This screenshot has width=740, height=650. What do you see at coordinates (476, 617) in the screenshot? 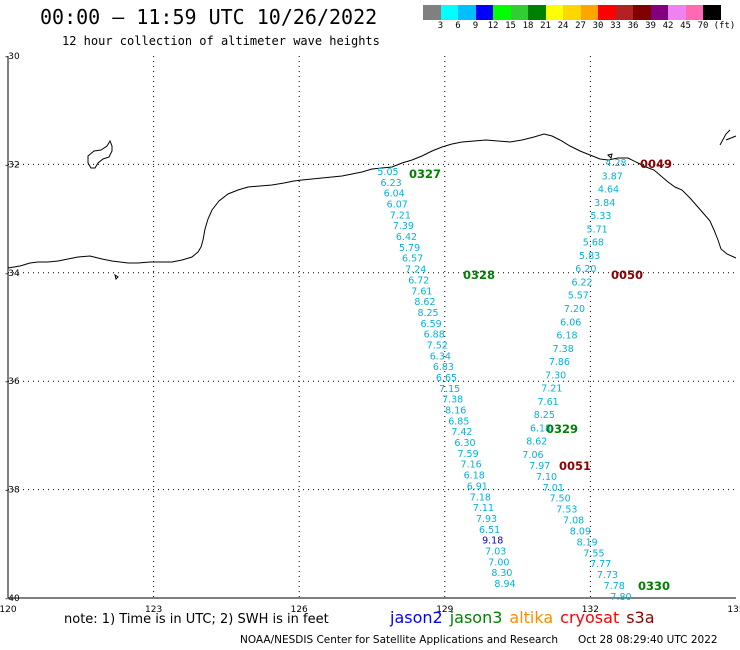
I see `legend-entry: jason3` at bounding box center [476, 617].